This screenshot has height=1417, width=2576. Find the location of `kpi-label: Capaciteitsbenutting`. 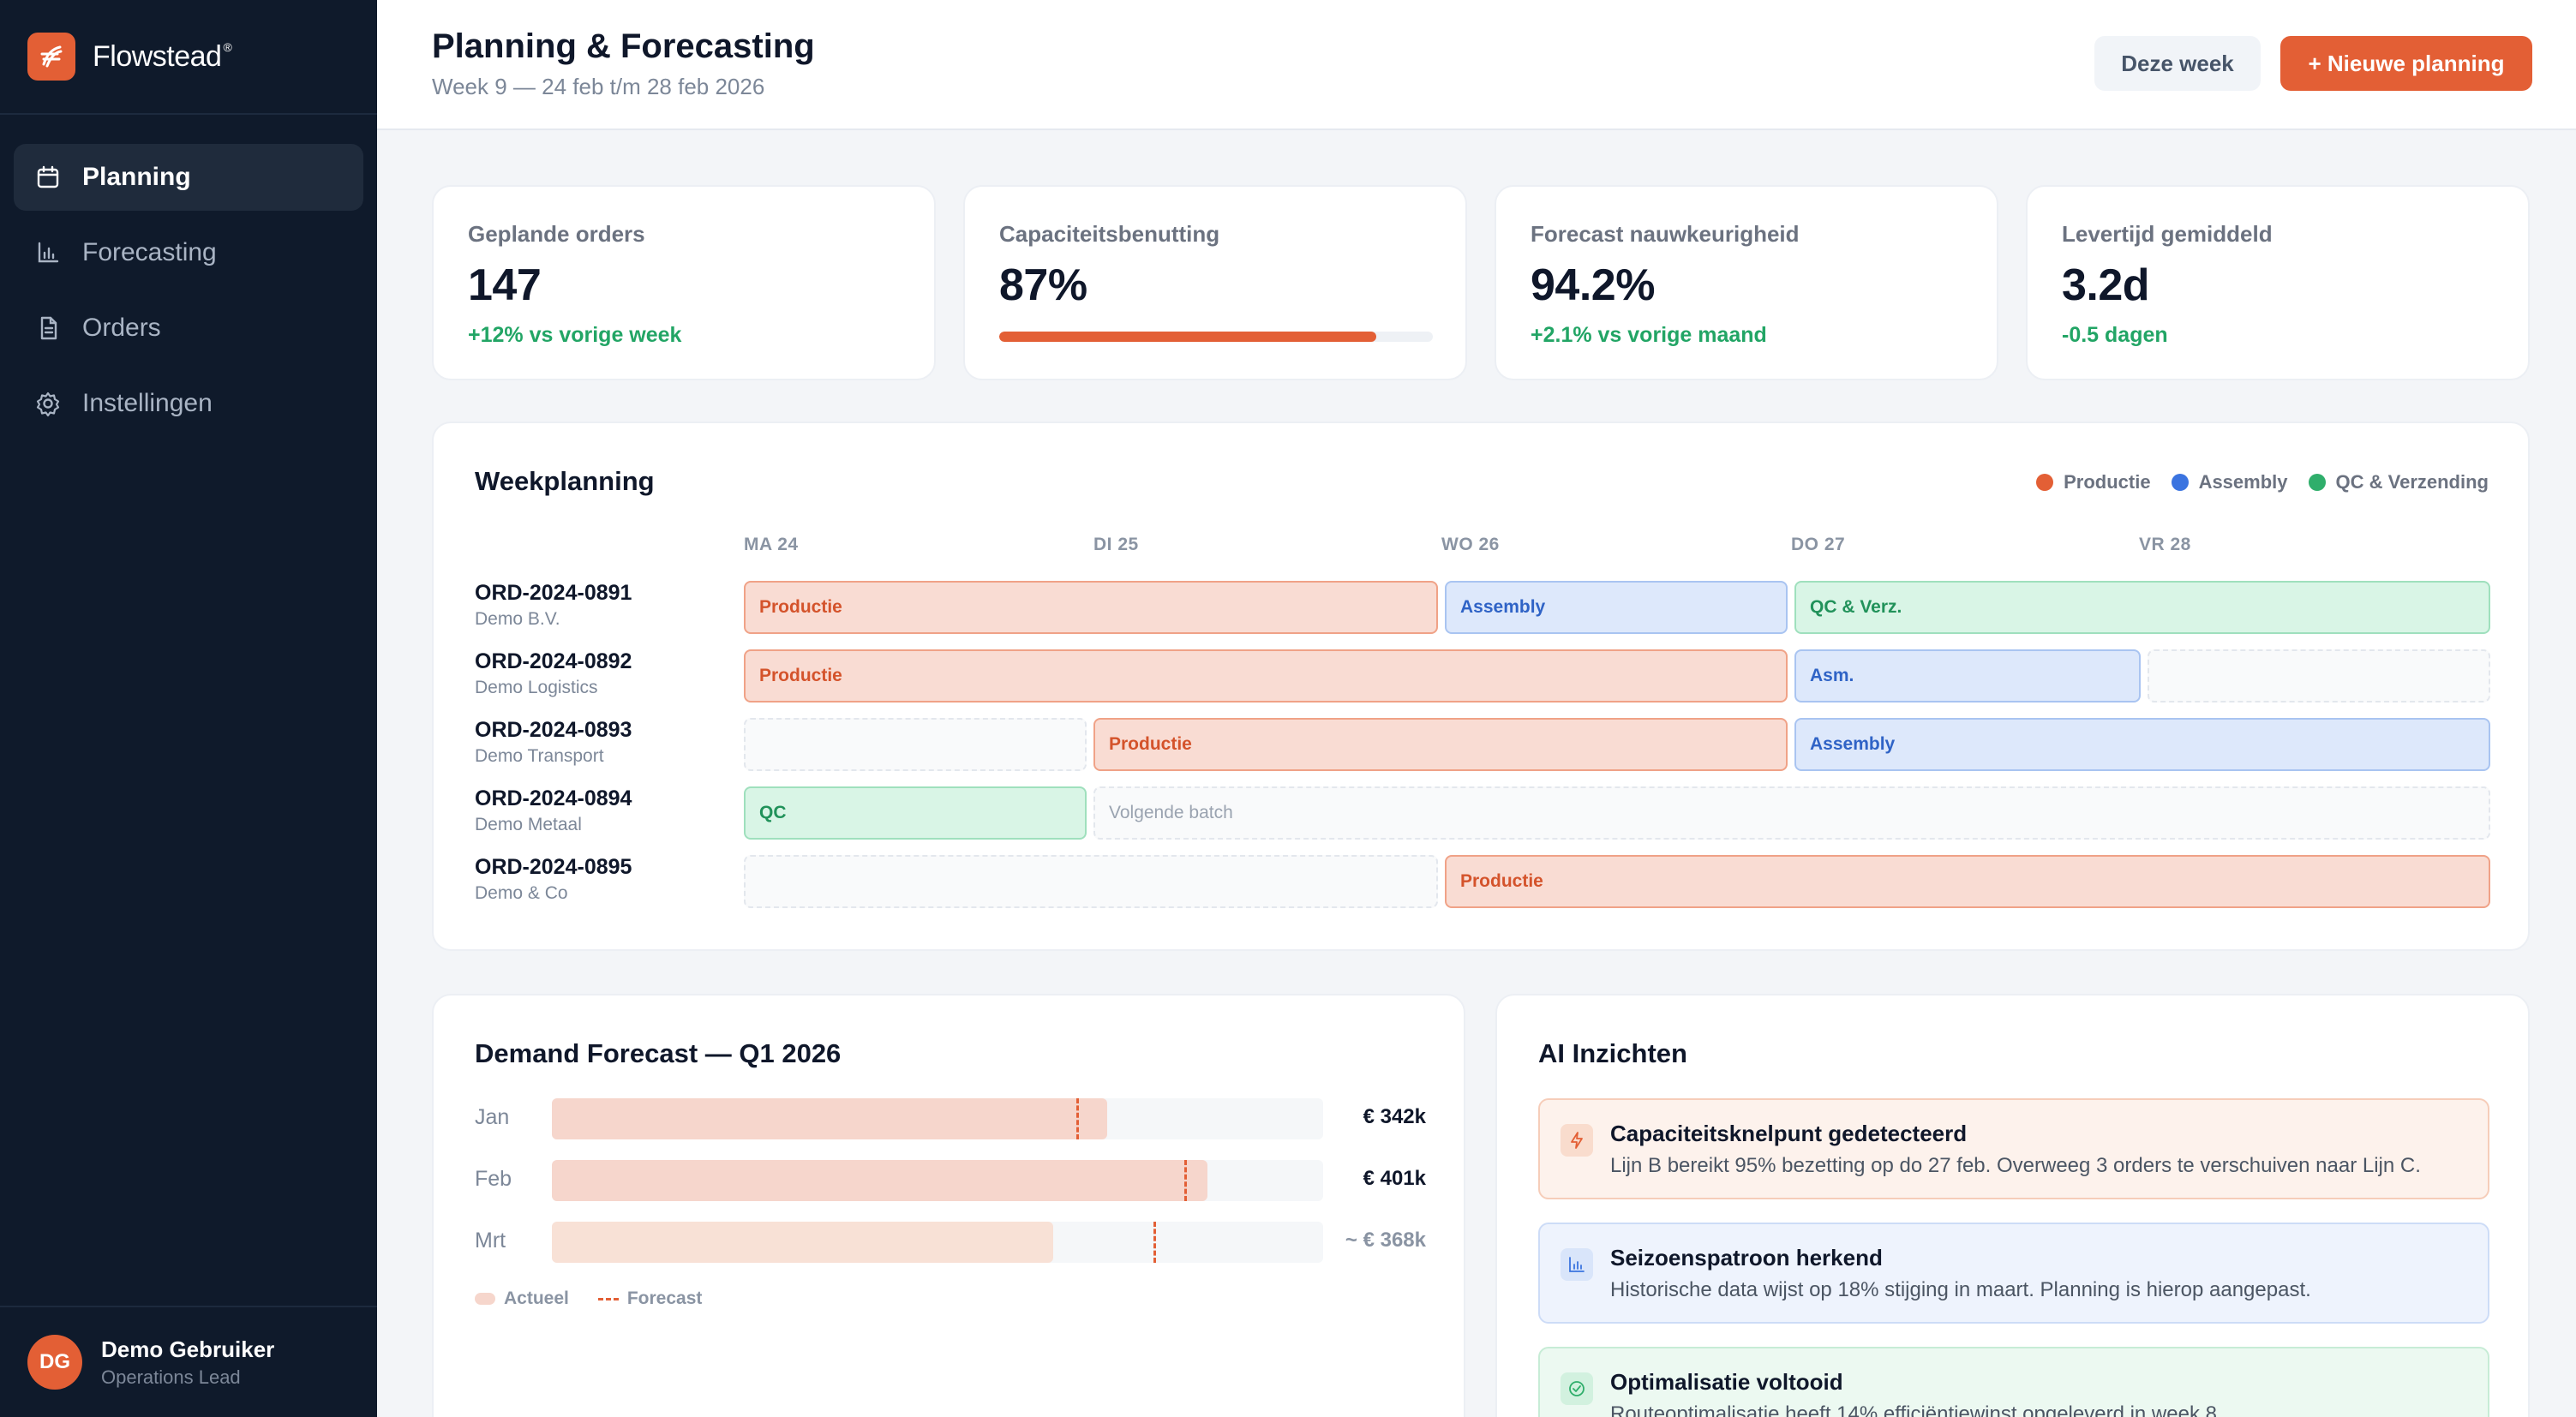

kpi-label: Capaciteitsbenutting is located at coordinates (1109, 234).